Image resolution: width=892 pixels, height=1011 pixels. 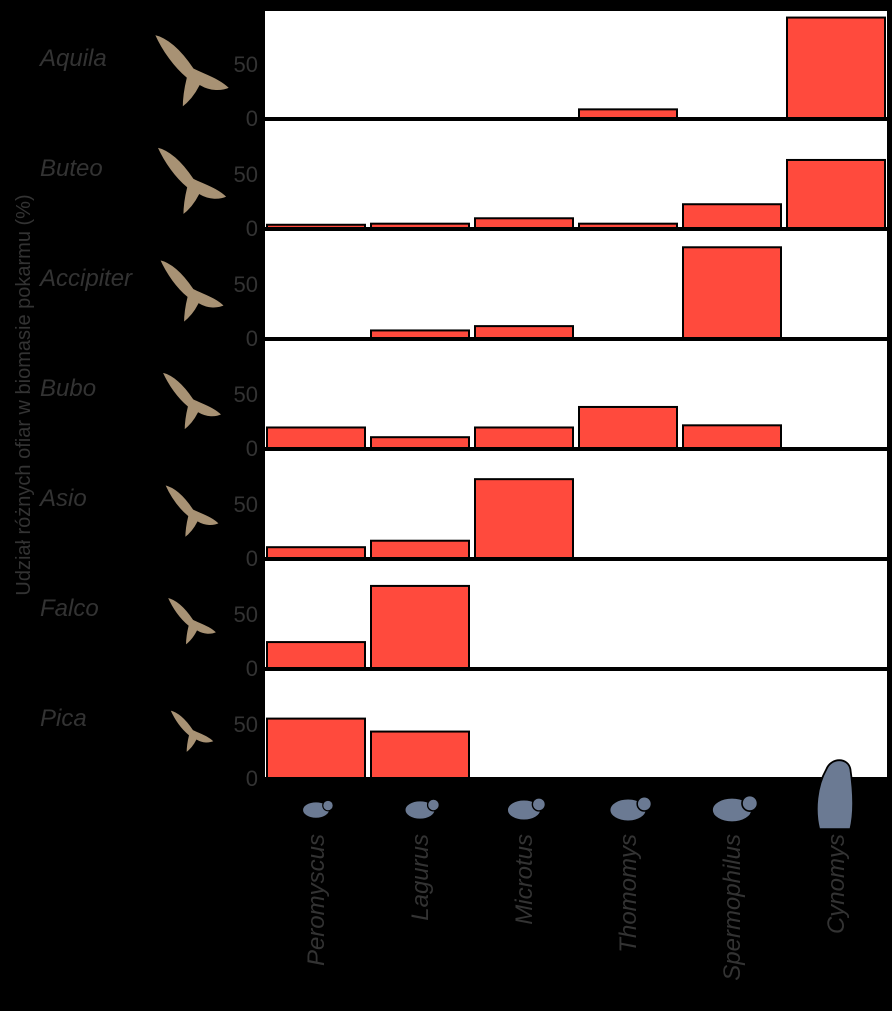 I want to click on x-category-label: Lagurus, so click(x=420, y=877).